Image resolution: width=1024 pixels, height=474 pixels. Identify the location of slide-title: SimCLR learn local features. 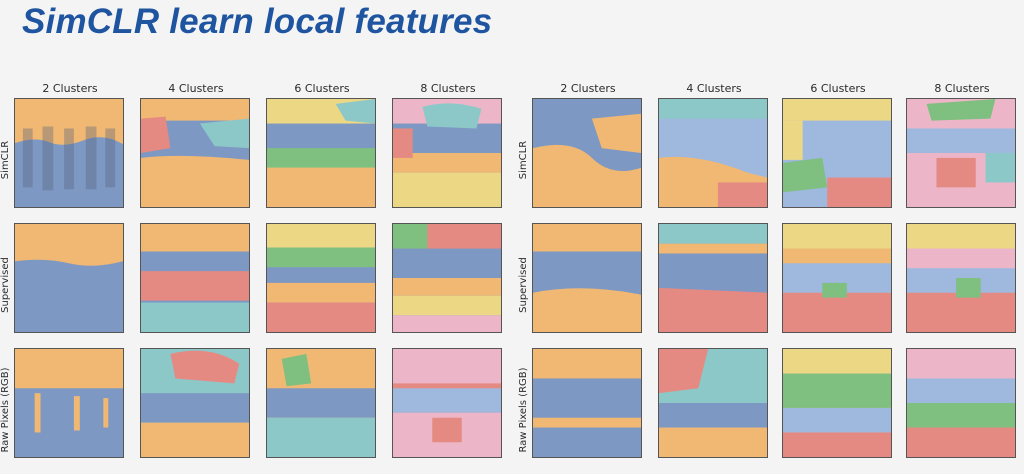
(257, 21).